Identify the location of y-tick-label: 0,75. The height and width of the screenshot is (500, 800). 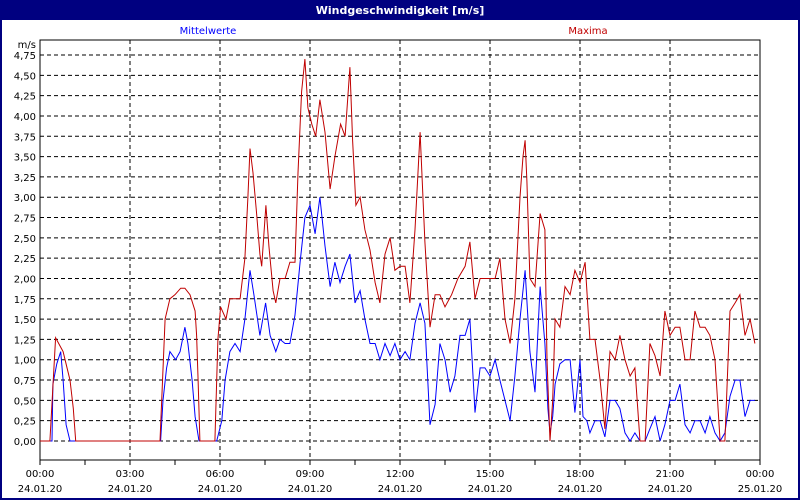
(25, 381).